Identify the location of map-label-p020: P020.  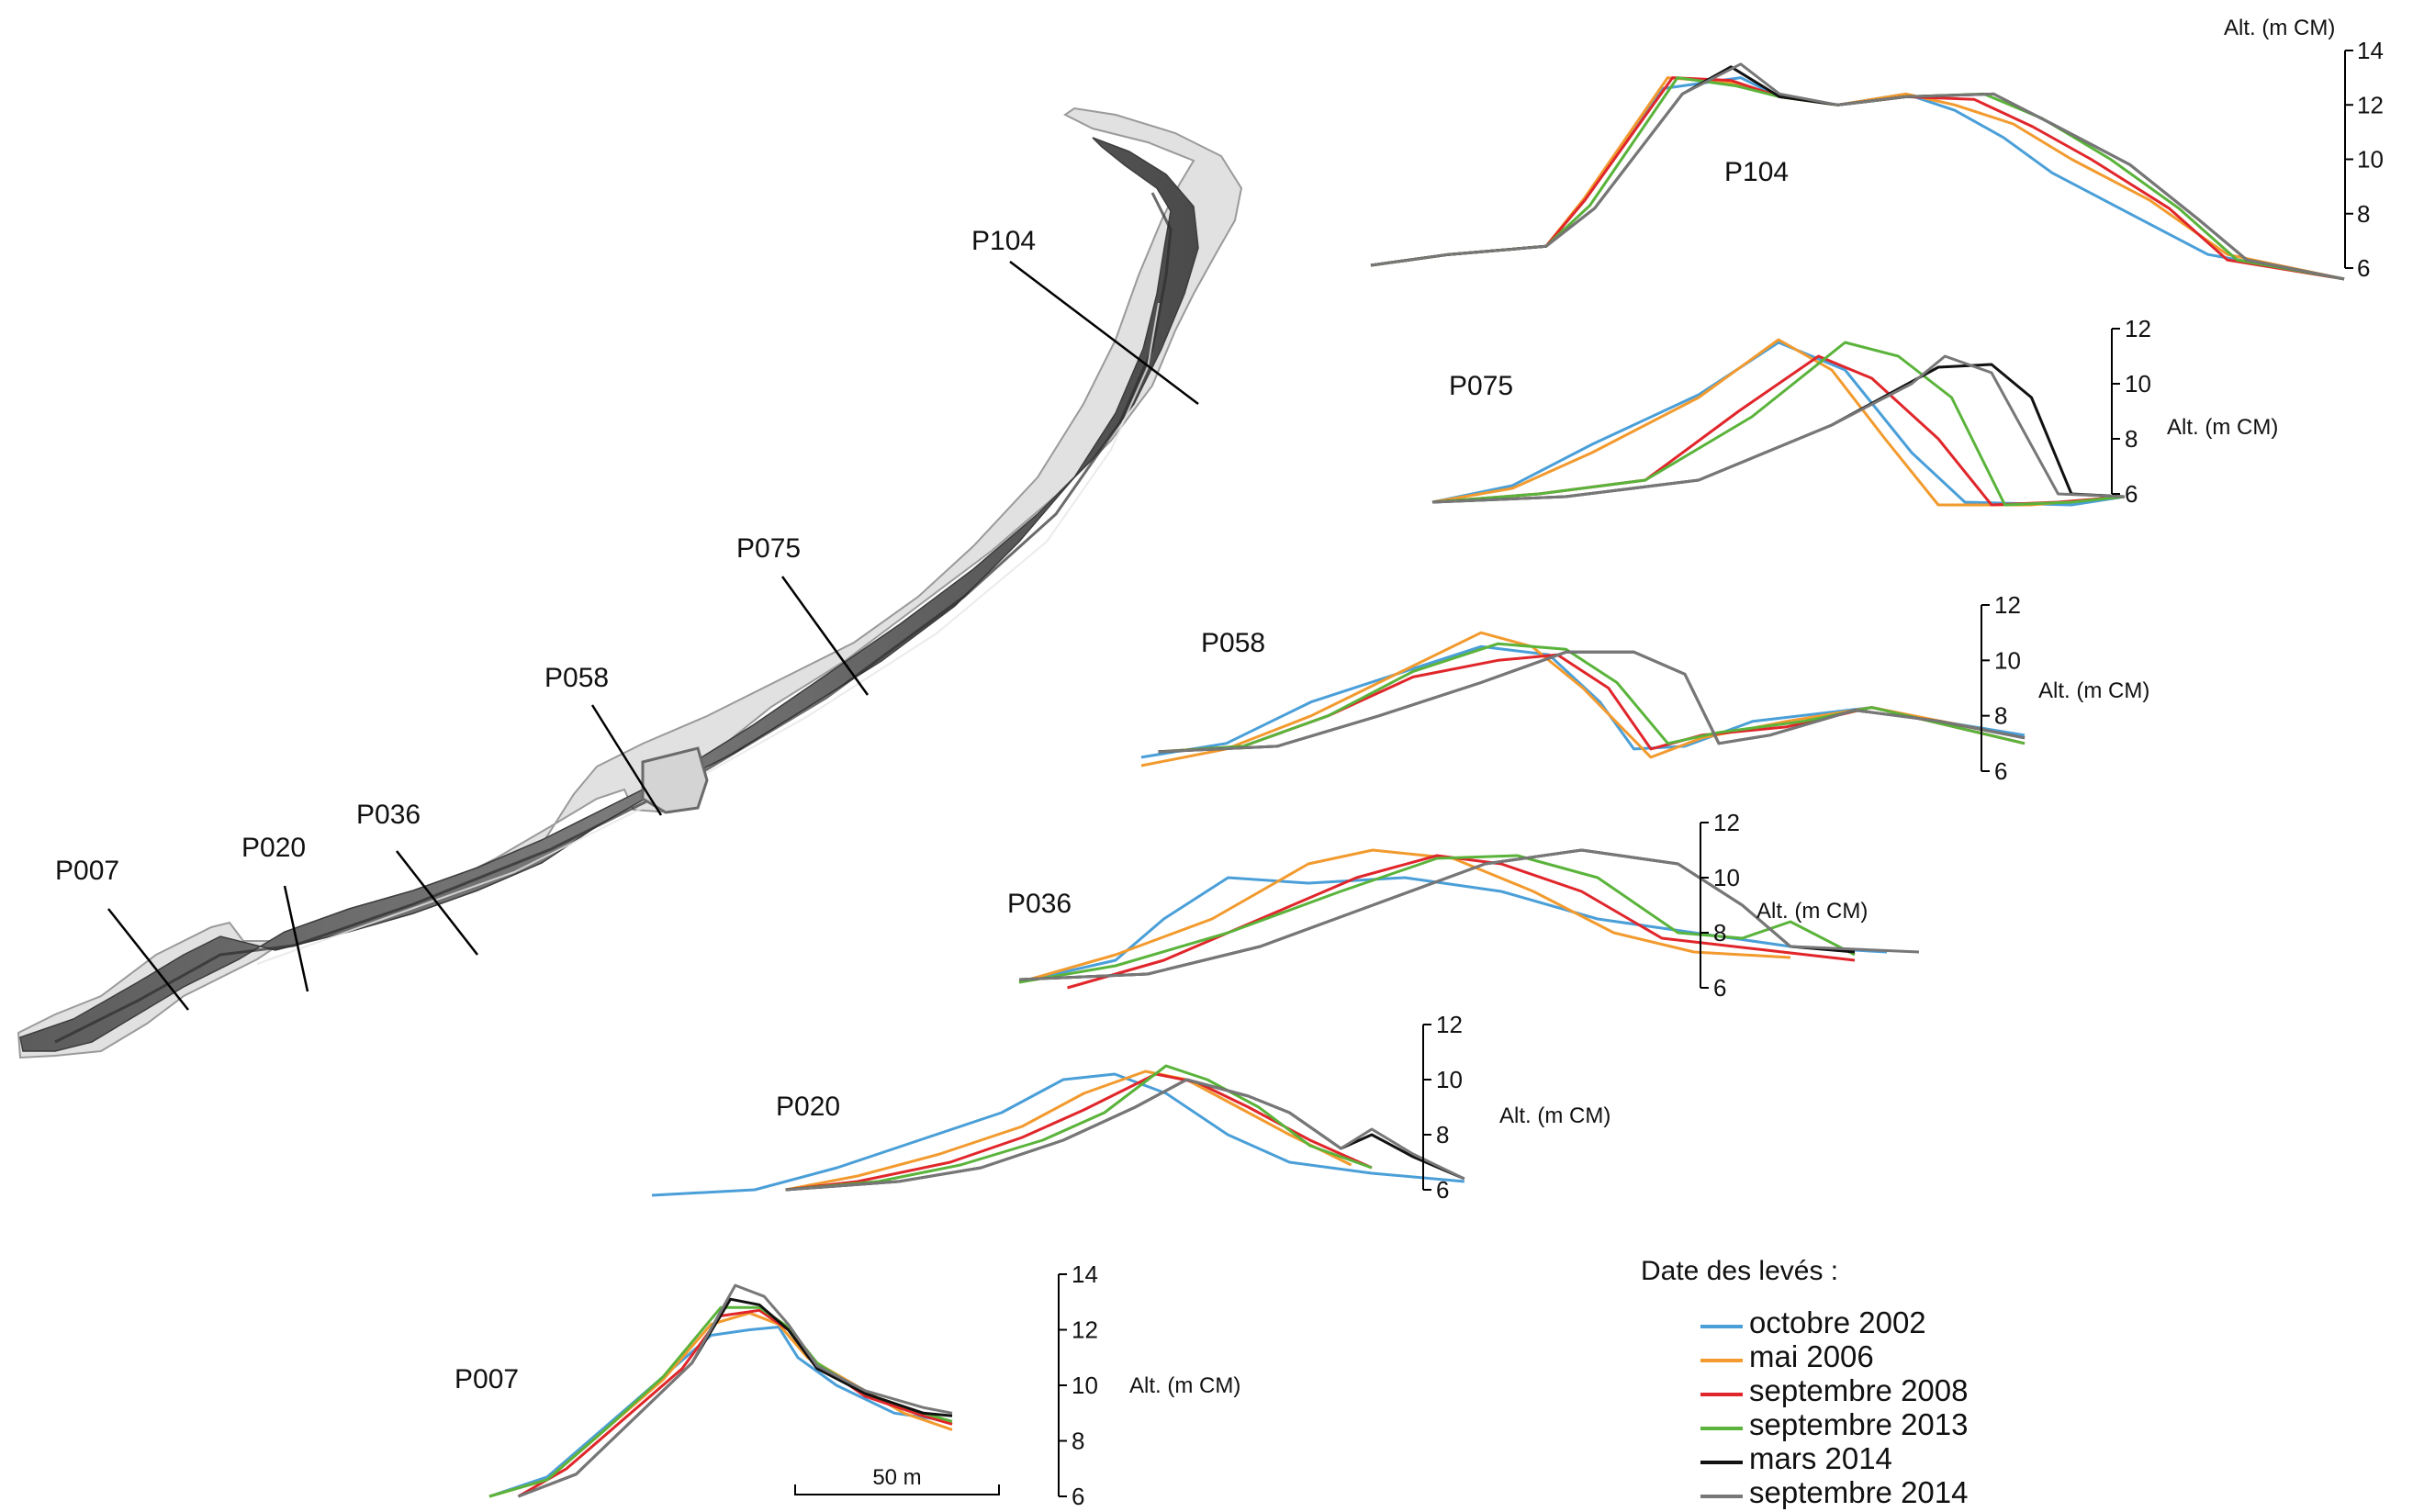
(273, 848).